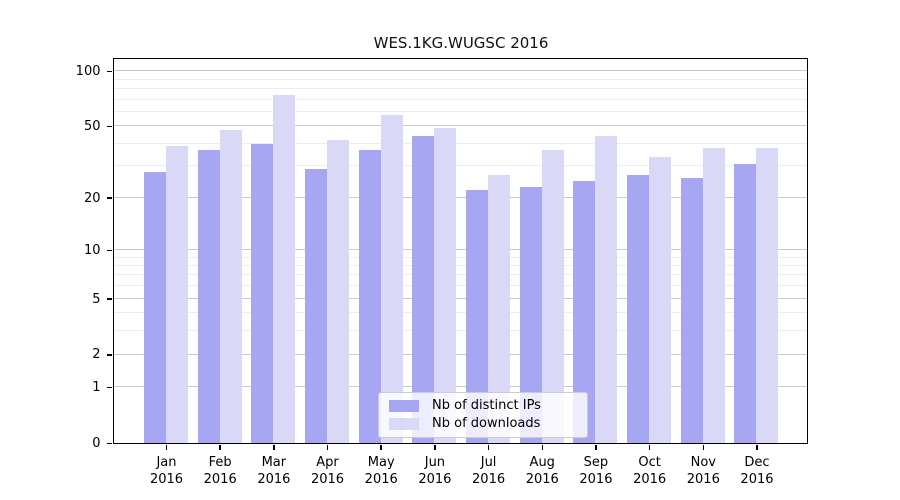  I want to click on bar-jun-ips, so click(423, 289).